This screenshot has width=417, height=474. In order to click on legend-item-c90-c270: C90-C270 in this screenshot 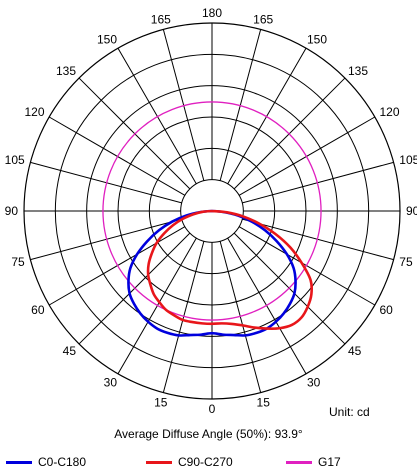, I will do `click(189, 462)`.